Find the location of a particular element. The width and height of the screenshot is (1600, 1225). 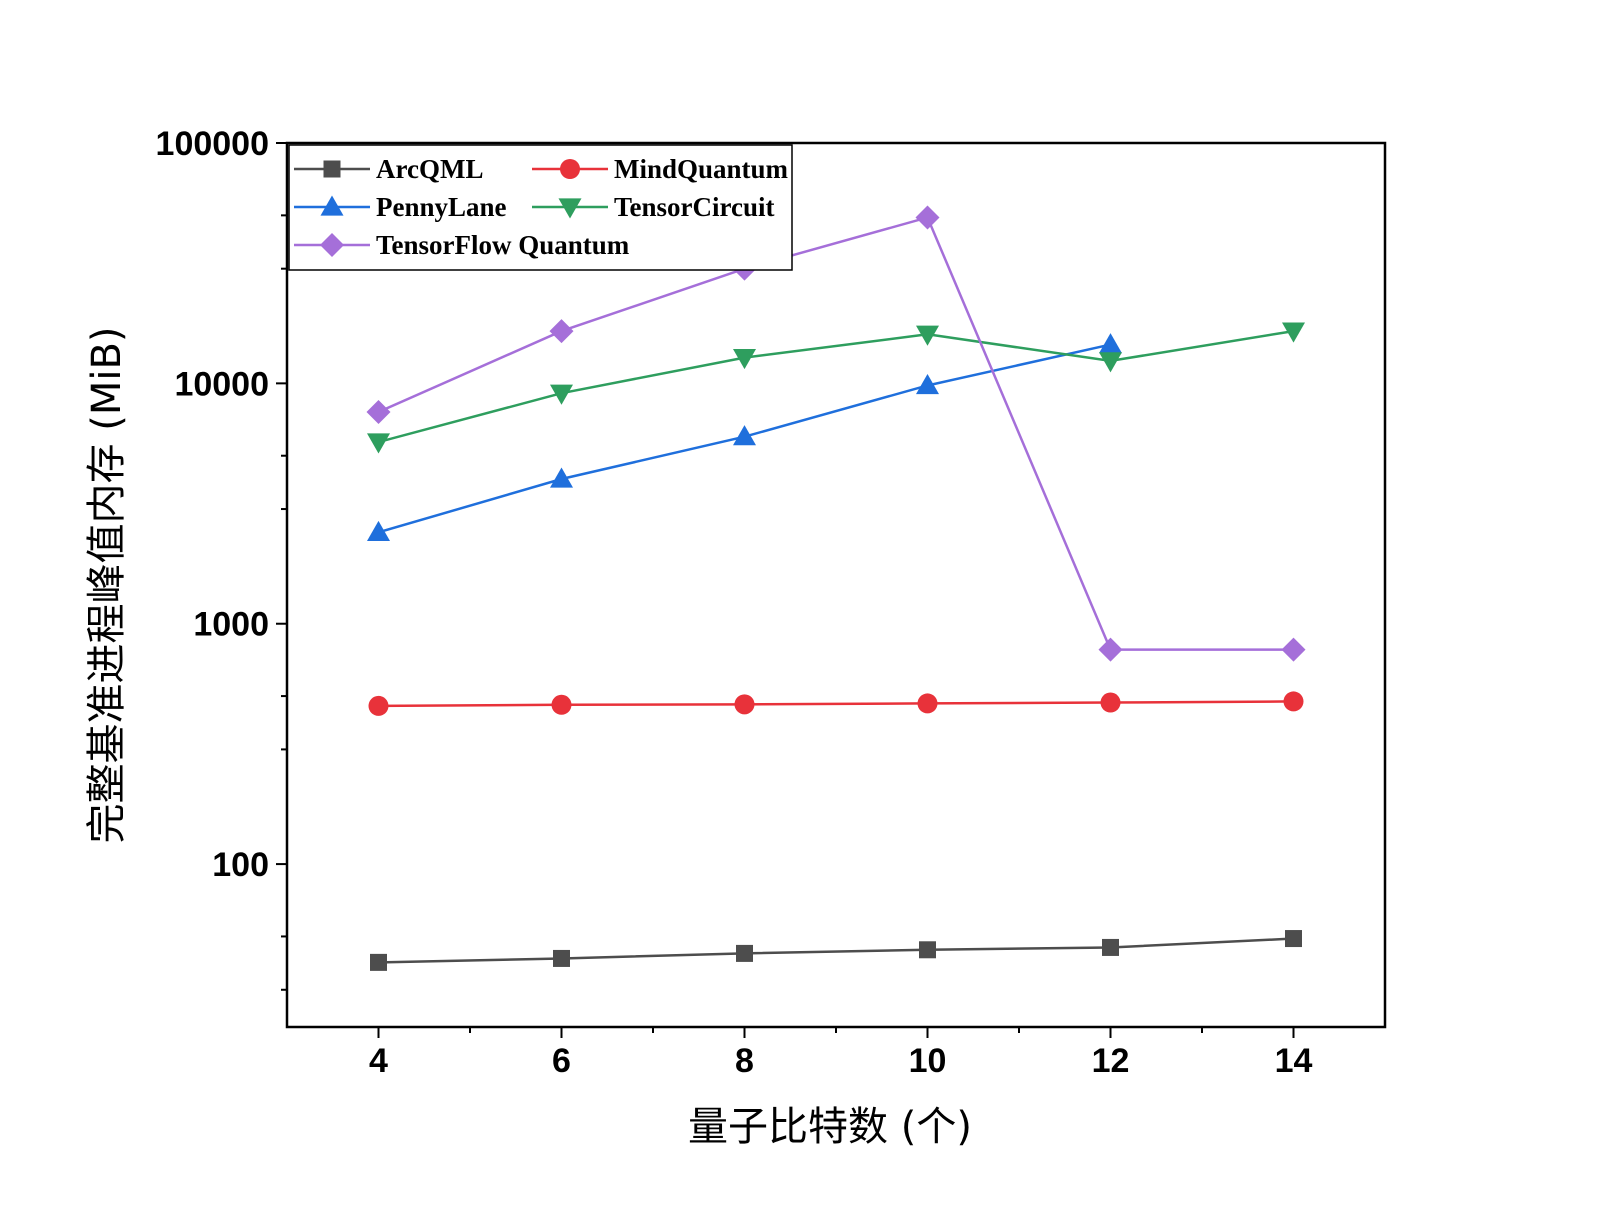

y-tick-label: 100 is located at coordinates (240, 865).